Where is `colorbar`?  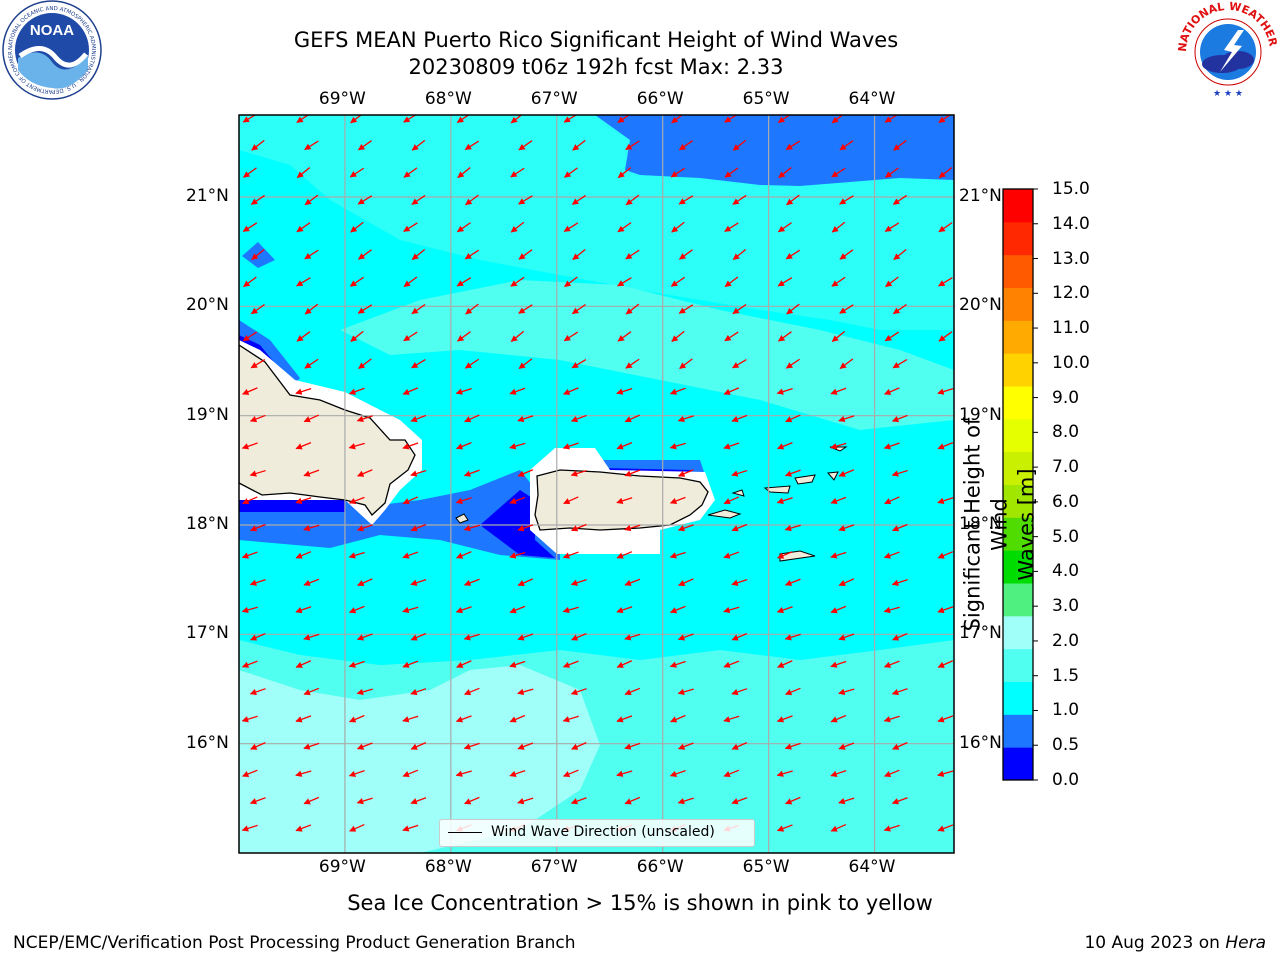 colorbar is located at coordinates (1020, 484).